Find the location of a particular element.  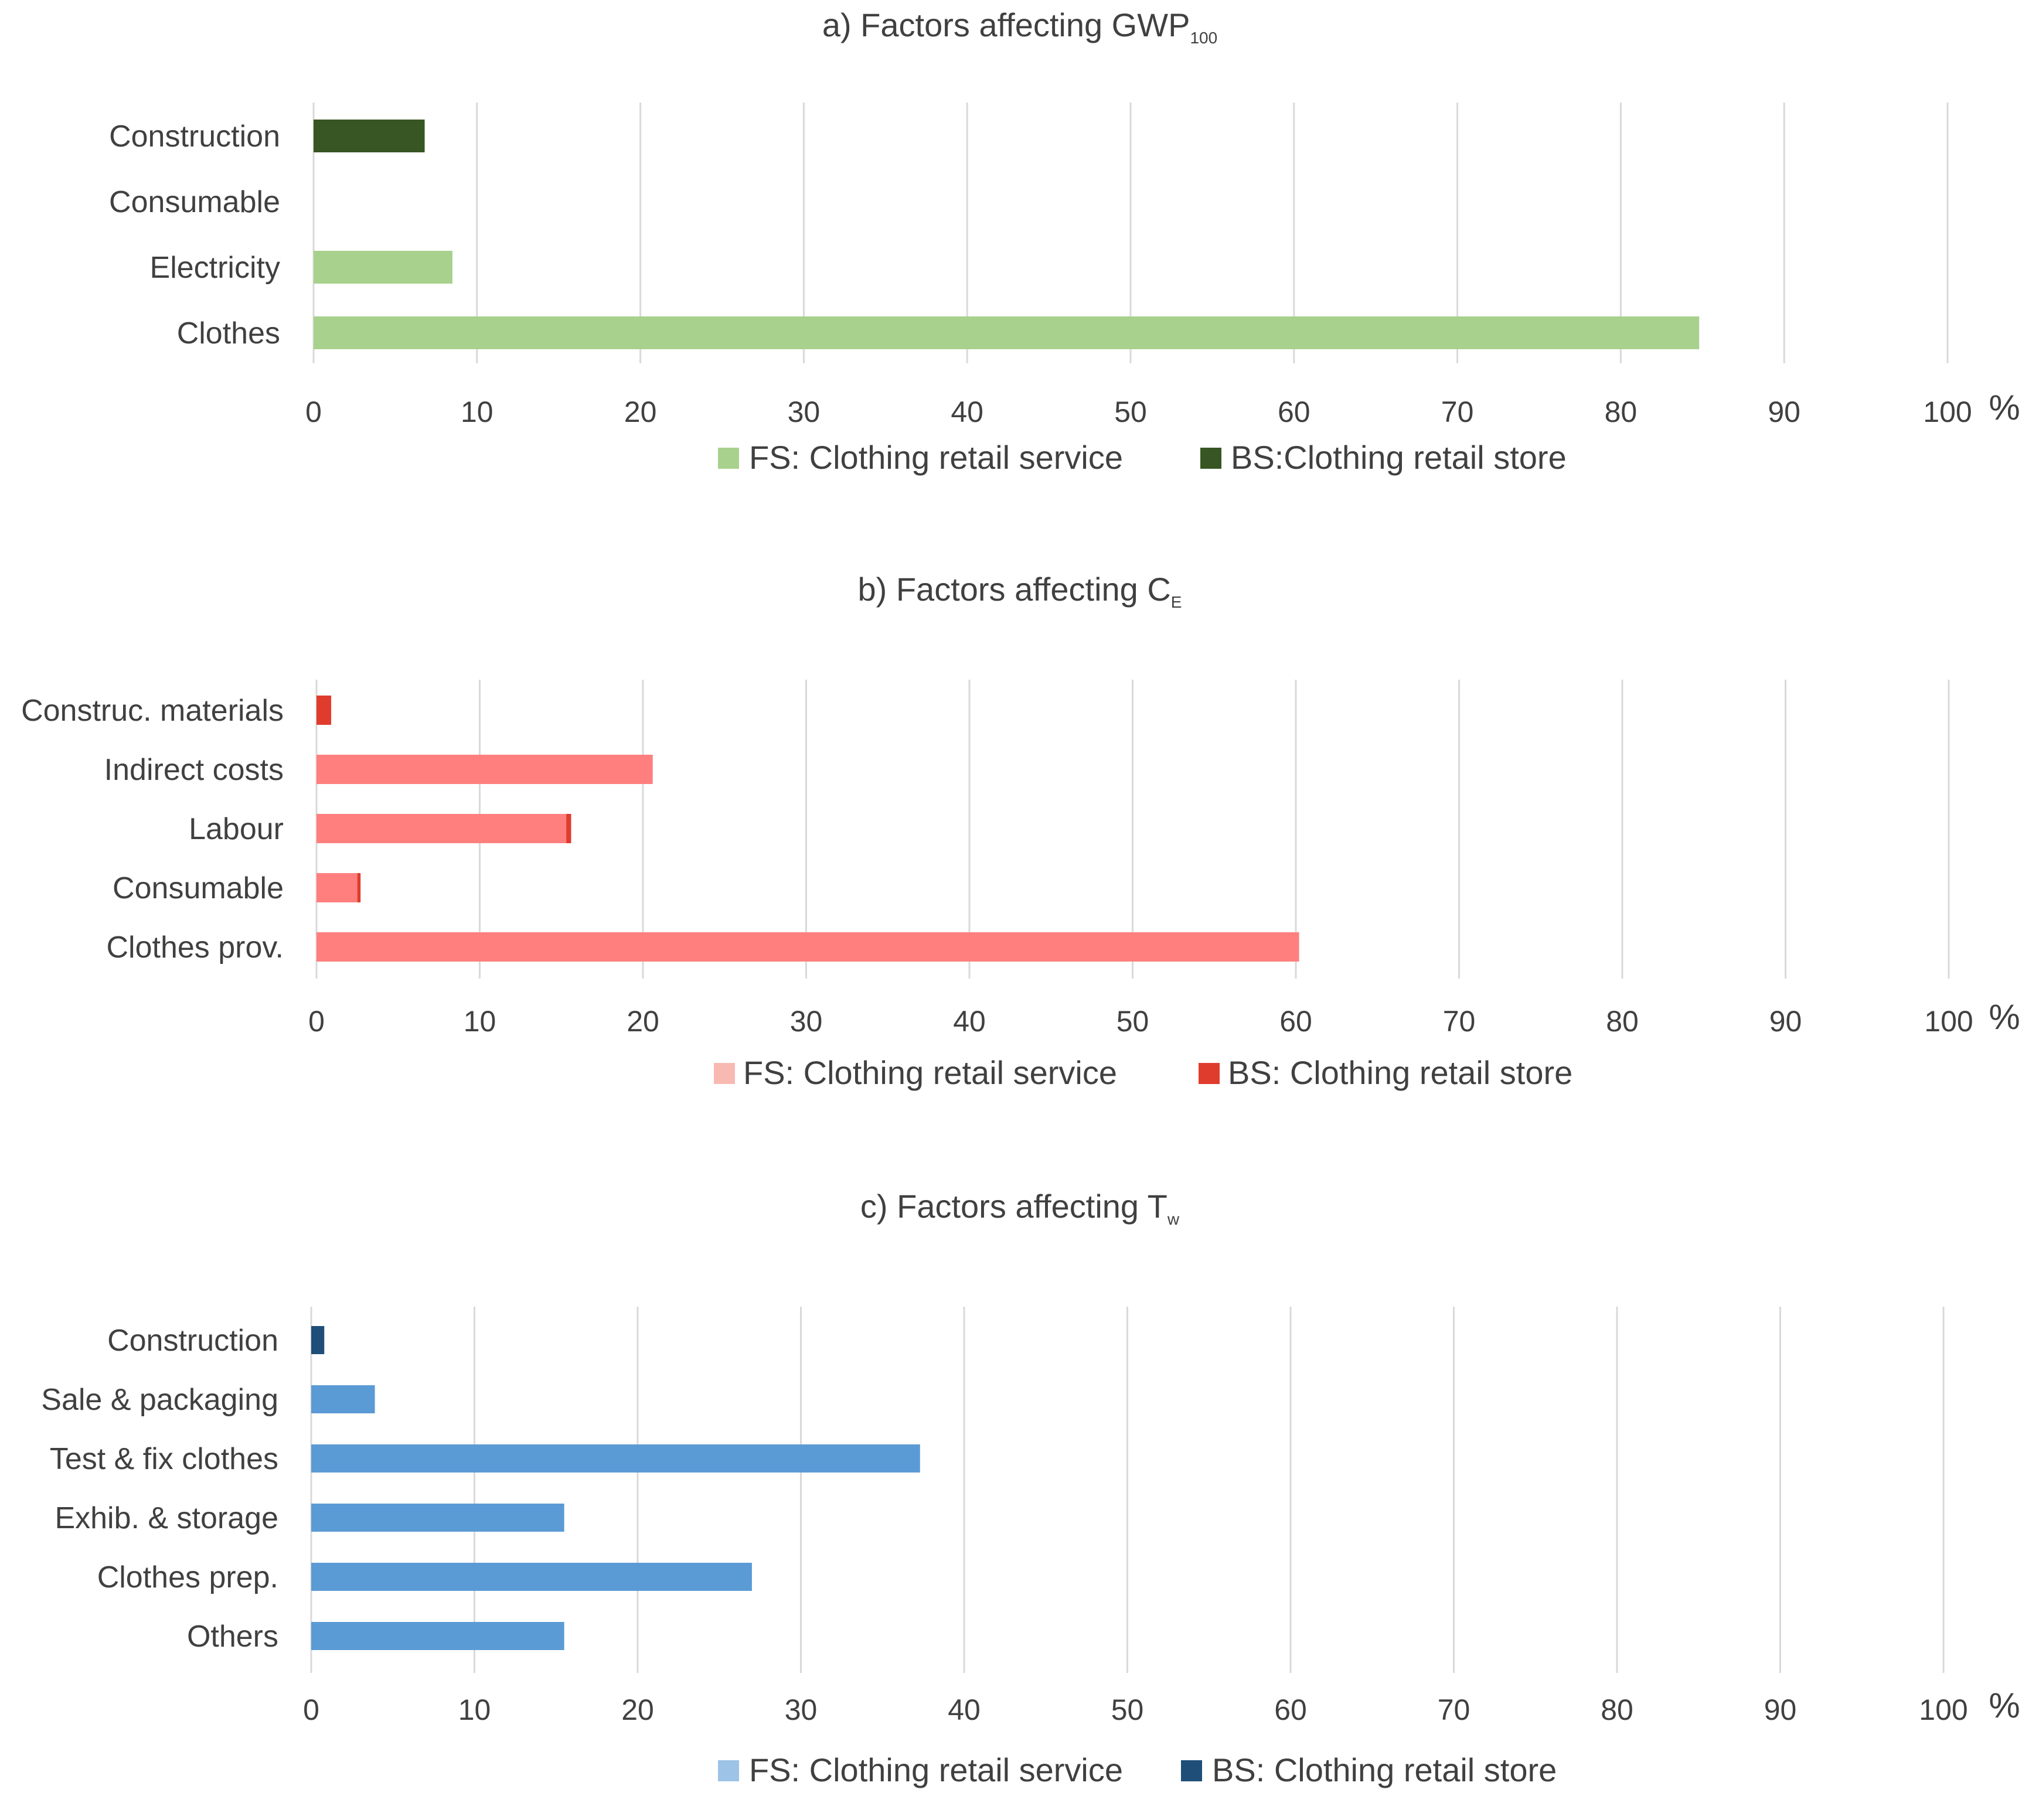

chart-title-subscript: E is located at coordinates (1176, 602).